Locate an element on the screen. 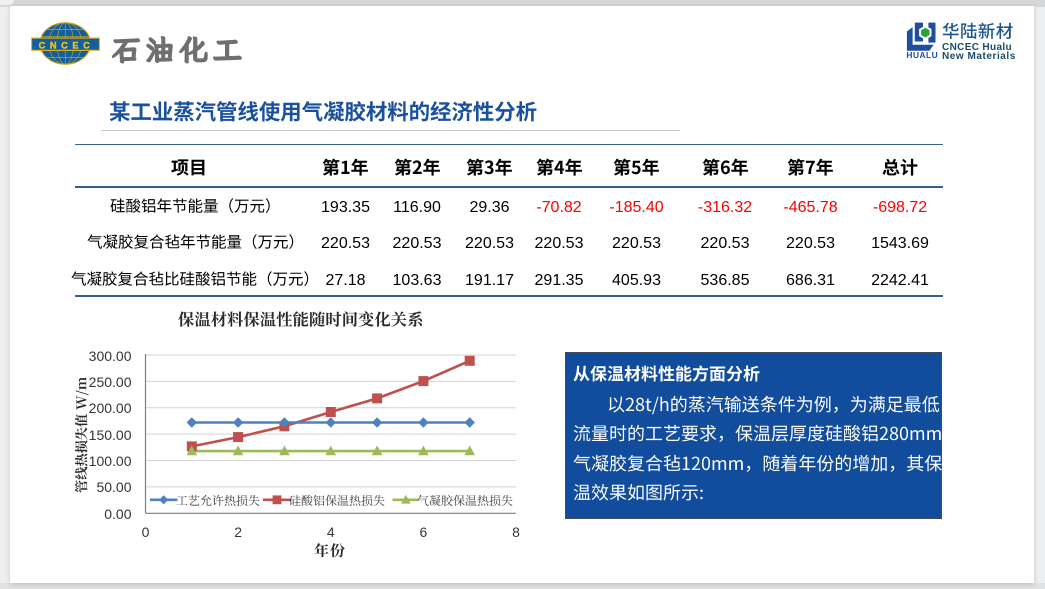 Image resolution: width=1045 pixels, height=589 pixels. svg-text: HUALU is located at coordinates (922, 55).